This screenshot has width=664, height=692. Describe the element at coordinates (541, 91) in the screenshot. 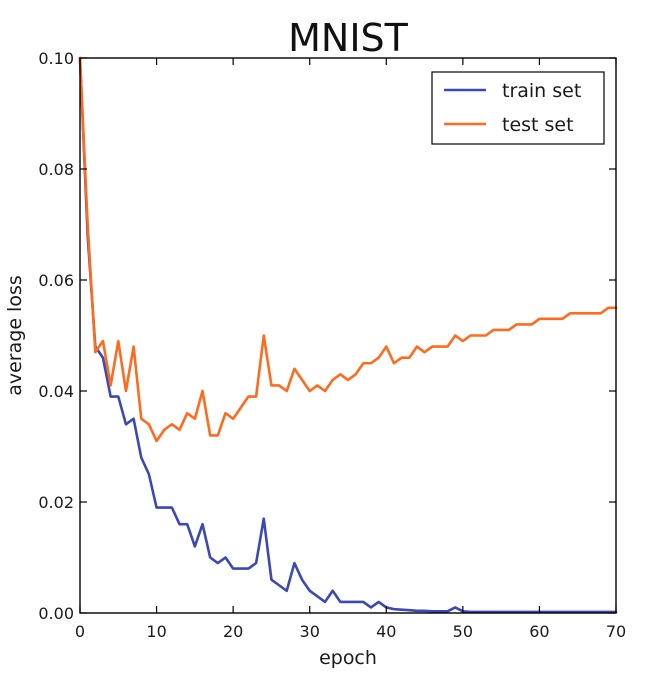

I see `legend-label: train set` at that location.